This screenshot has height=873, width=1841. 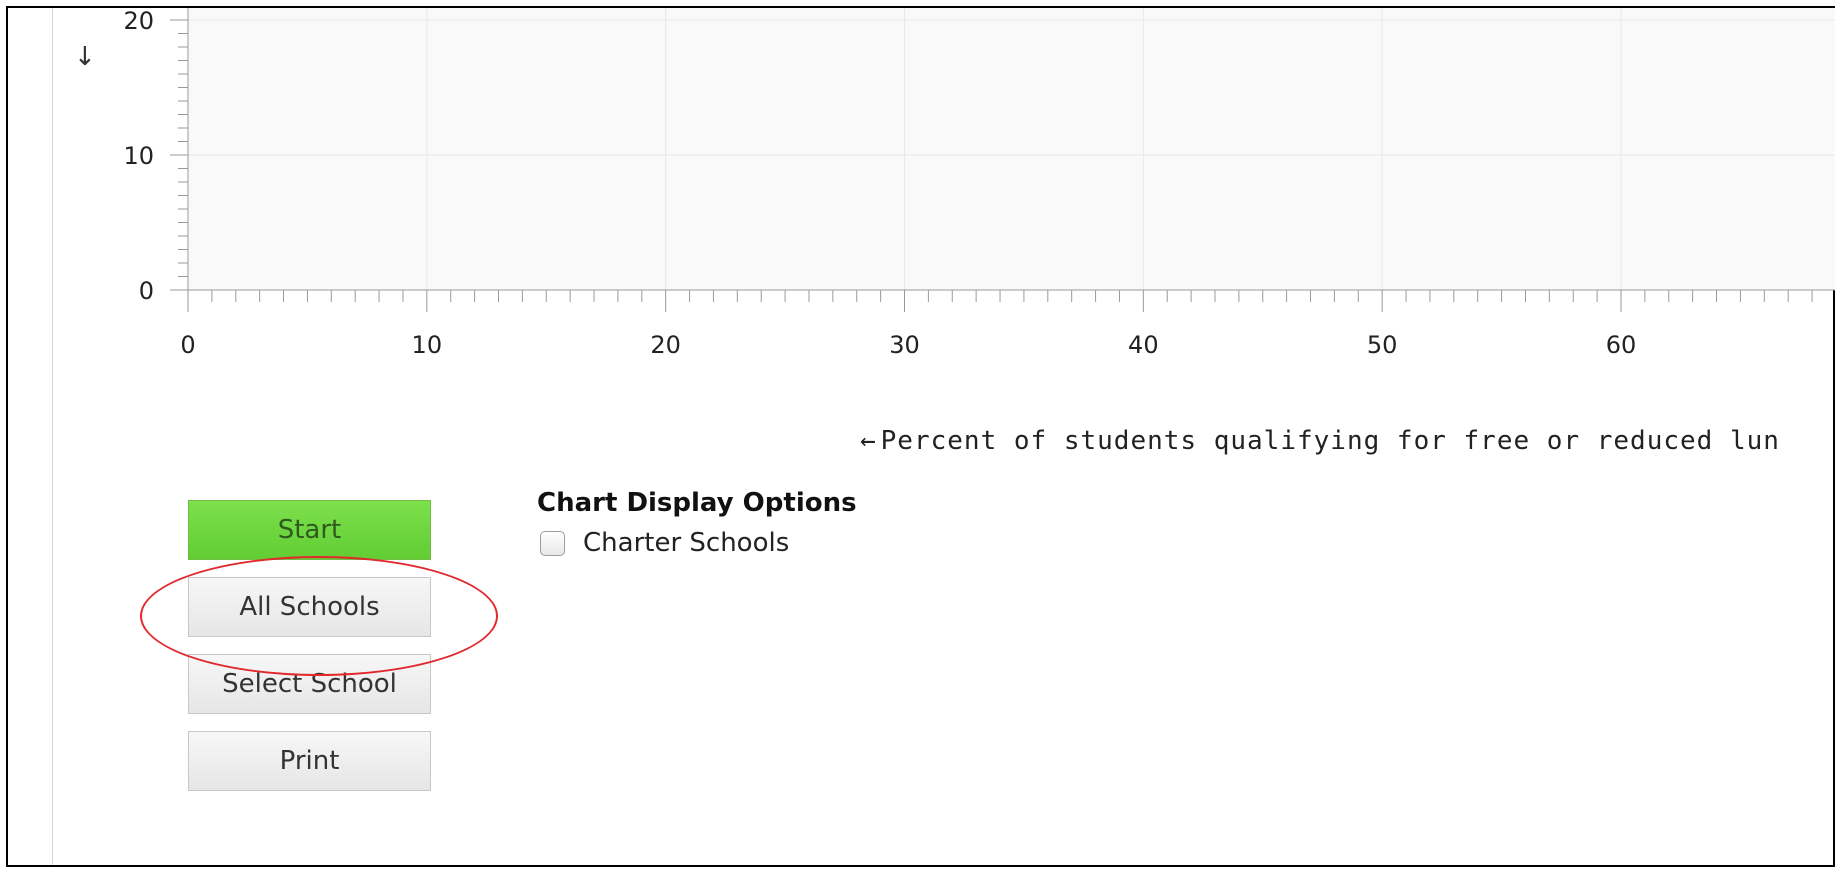 What do you see at coordinates (665, 345) in the screenshot?
I see `x-tick-label: 20` at bounding box center [665, 345].